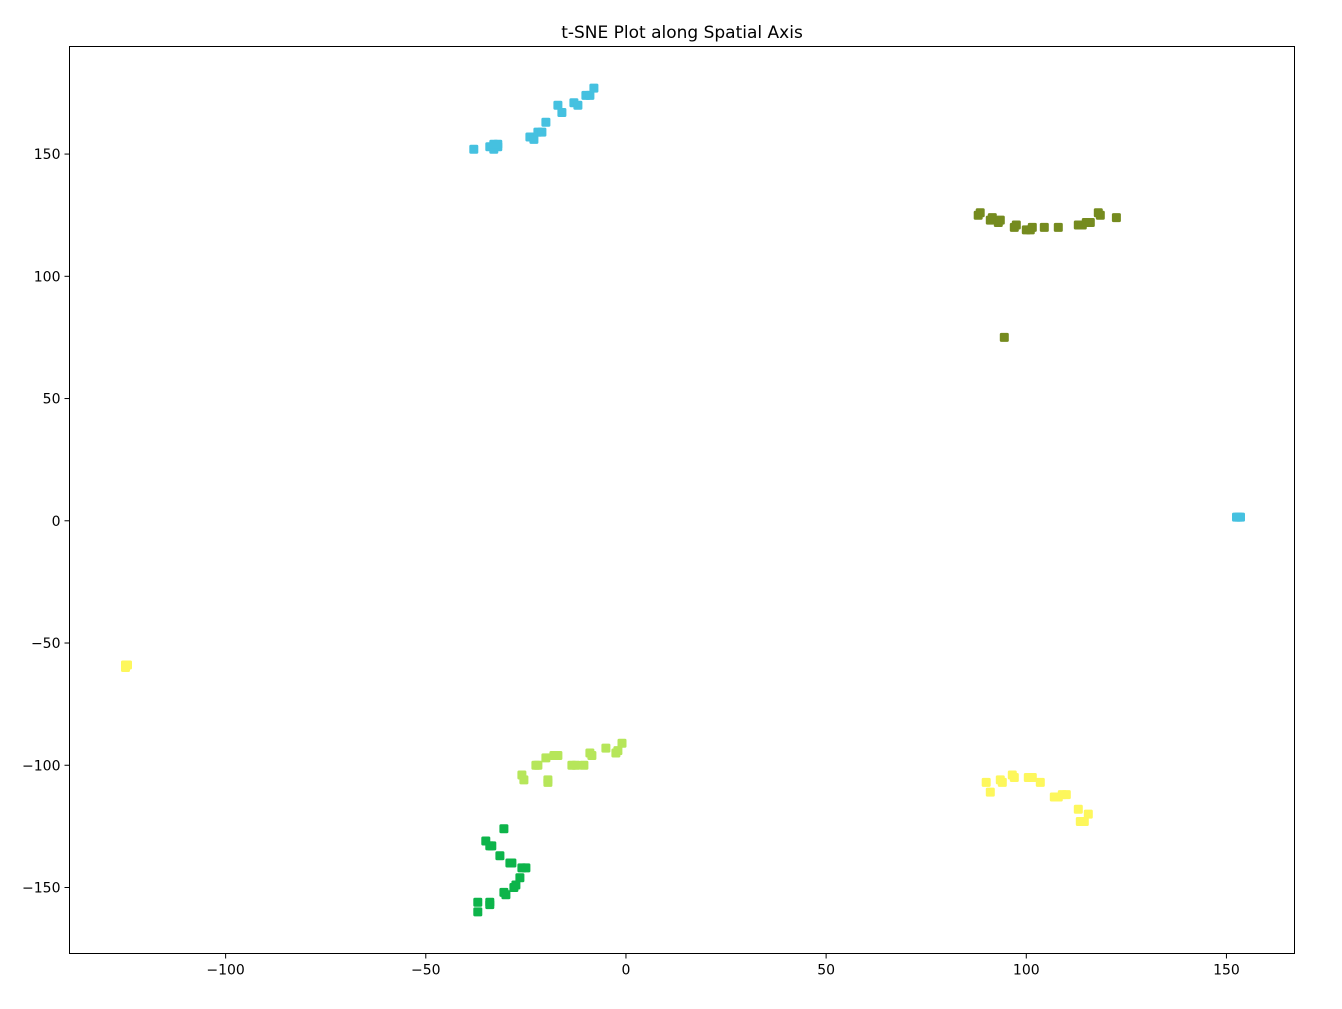 The width and height of the screenshot is (1342, 1009). I want to click on y-tick-label: 150, so click(47, 155).